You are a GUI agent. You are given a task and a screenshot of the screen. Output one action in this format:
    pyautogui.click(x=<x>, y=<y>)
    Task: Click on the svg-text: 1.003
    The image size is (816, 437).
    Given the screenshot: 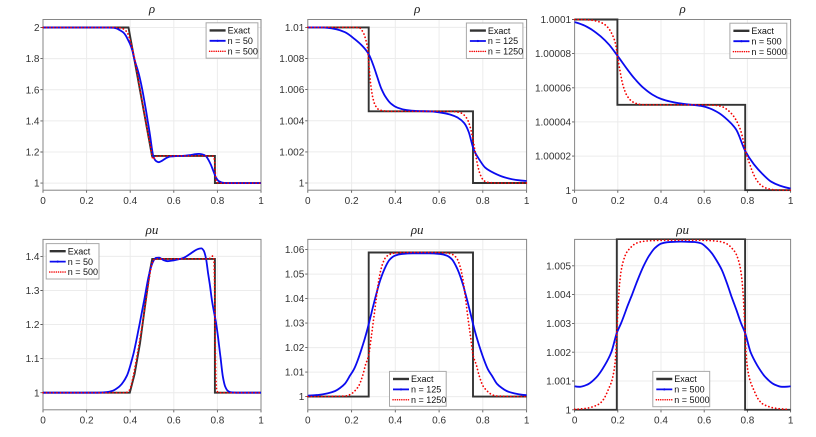 What is the action you would take?
    pyautogui.click(x=558, y=324)
    